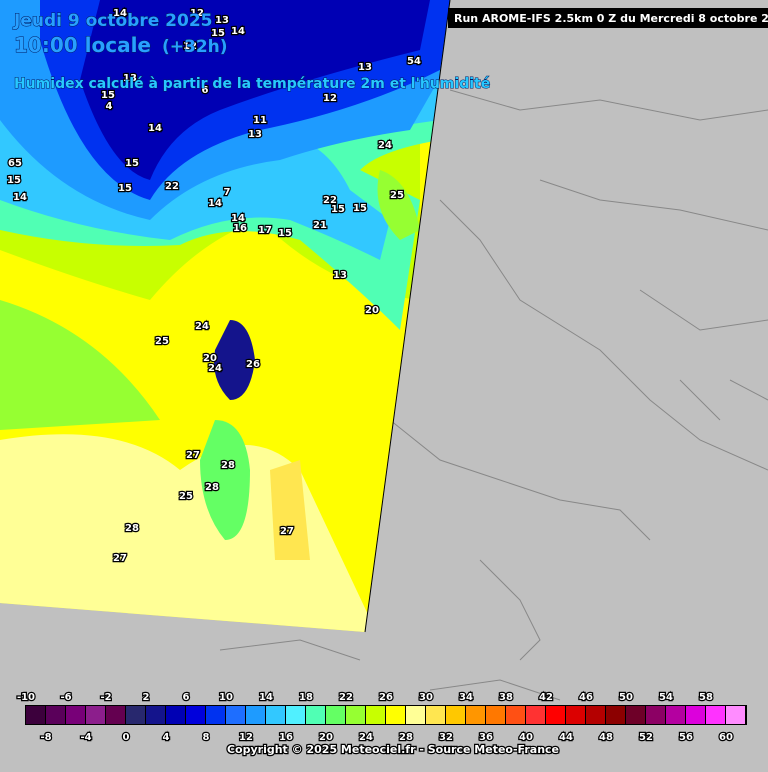  What do you see at coordinates (109, 106) in the screenshot?
I see `contour-label: 4` at bounding box center [109, 106].